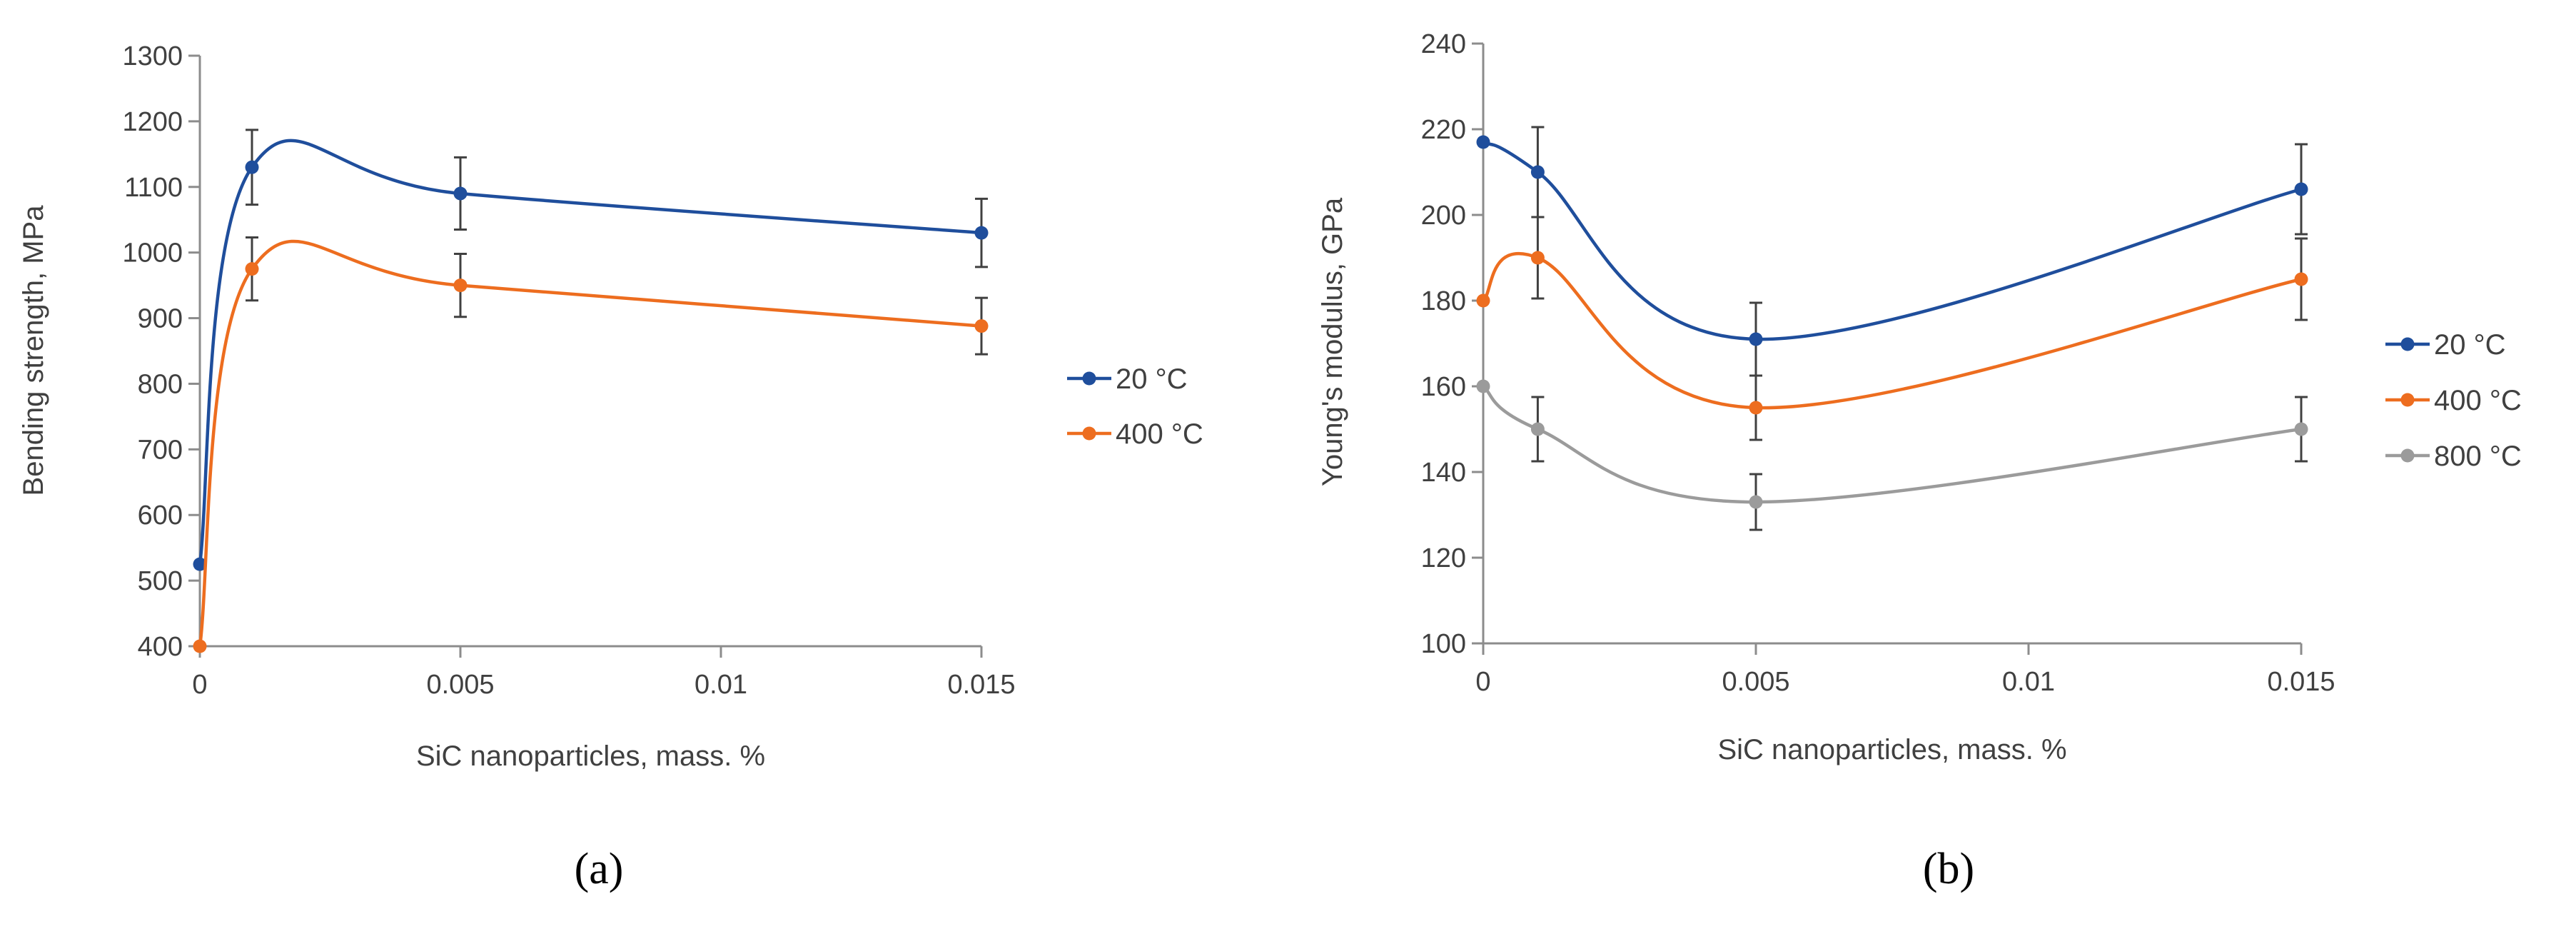 The width and height of the screenshot is (2576, 929). Describe the element at coordinates (160, 581) in the screenshot. I see `y-tick-label: 500` at that location.